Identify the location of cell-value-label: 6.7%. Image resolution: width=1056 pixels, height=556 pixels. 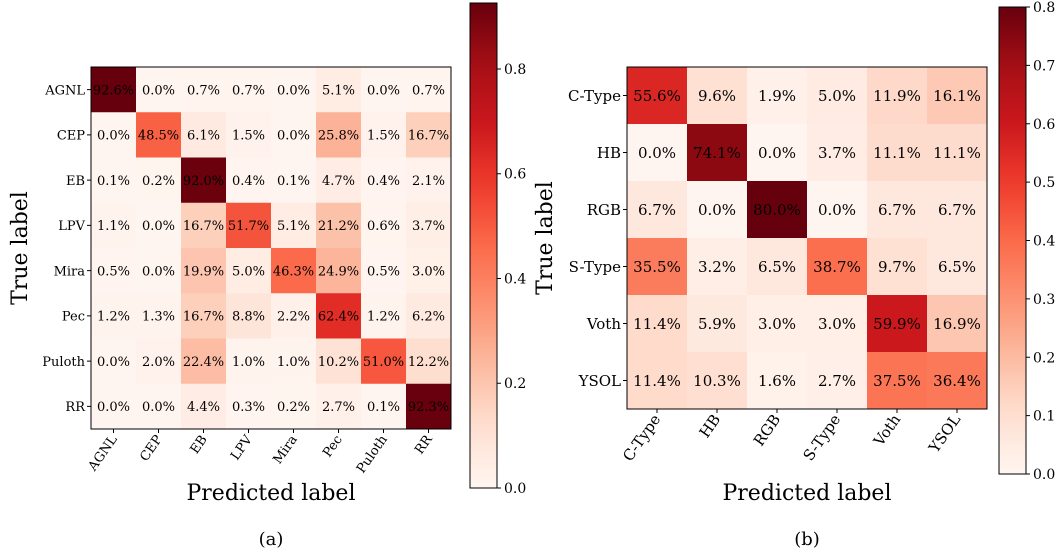
(897, 210).